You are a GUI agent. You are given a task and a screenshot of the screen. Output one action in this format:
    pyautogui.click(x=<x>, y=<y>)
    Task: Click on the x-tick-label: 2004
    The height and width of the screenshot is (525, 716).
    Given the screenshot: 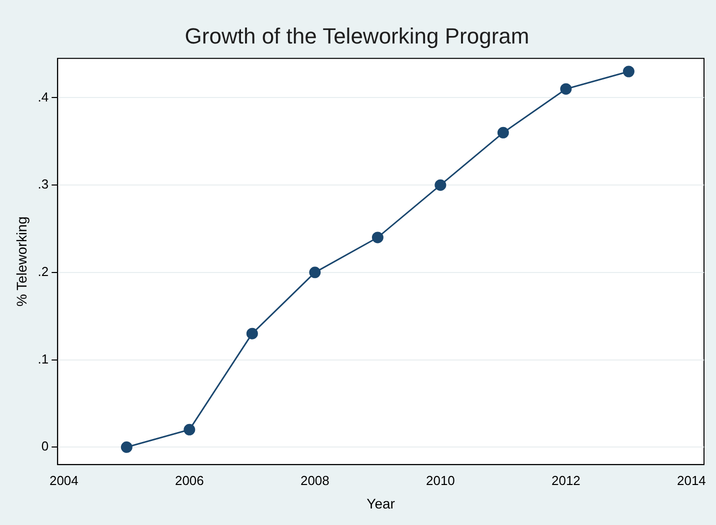 What is the action you would take?
    pyautogui.click(x=63, y=480)
    